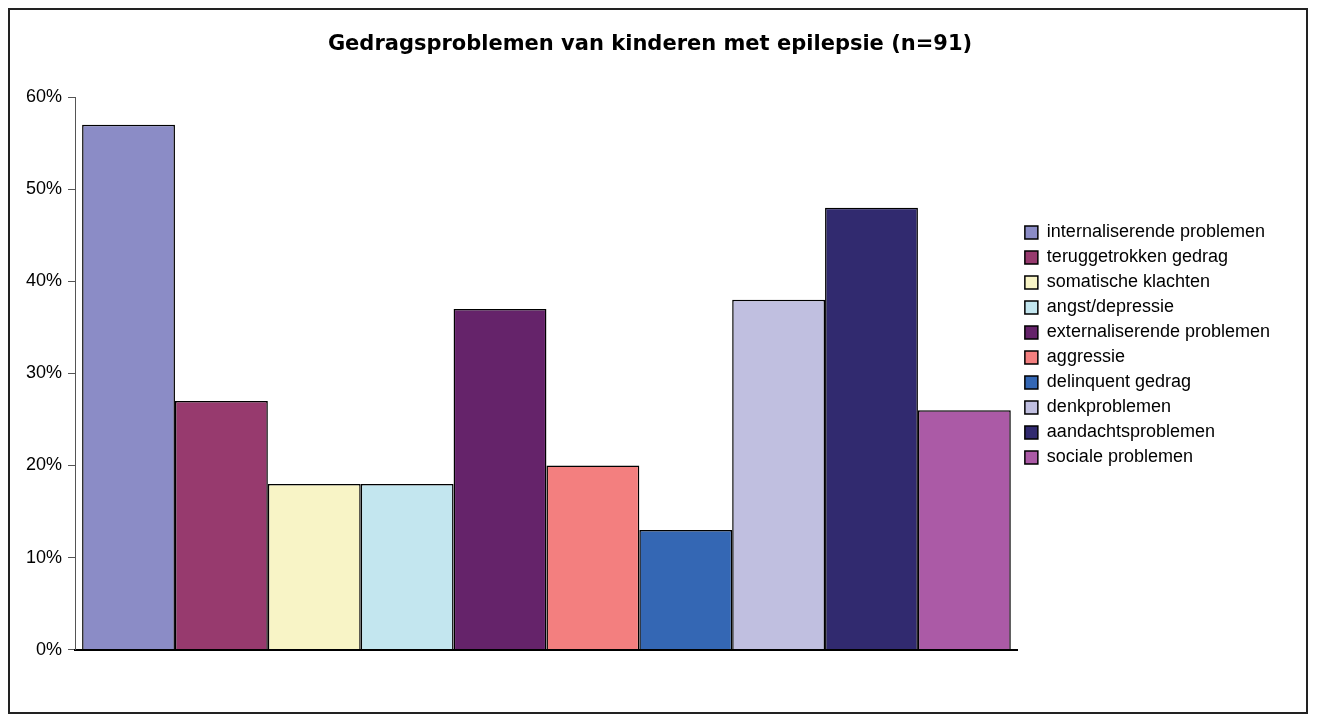 The width and height of the screenshot is (1322, 728). What do you see at coordinates (44, 188) in the screenshot?
I see `y-tick-label: 50%` at bounding box center [44, 188].